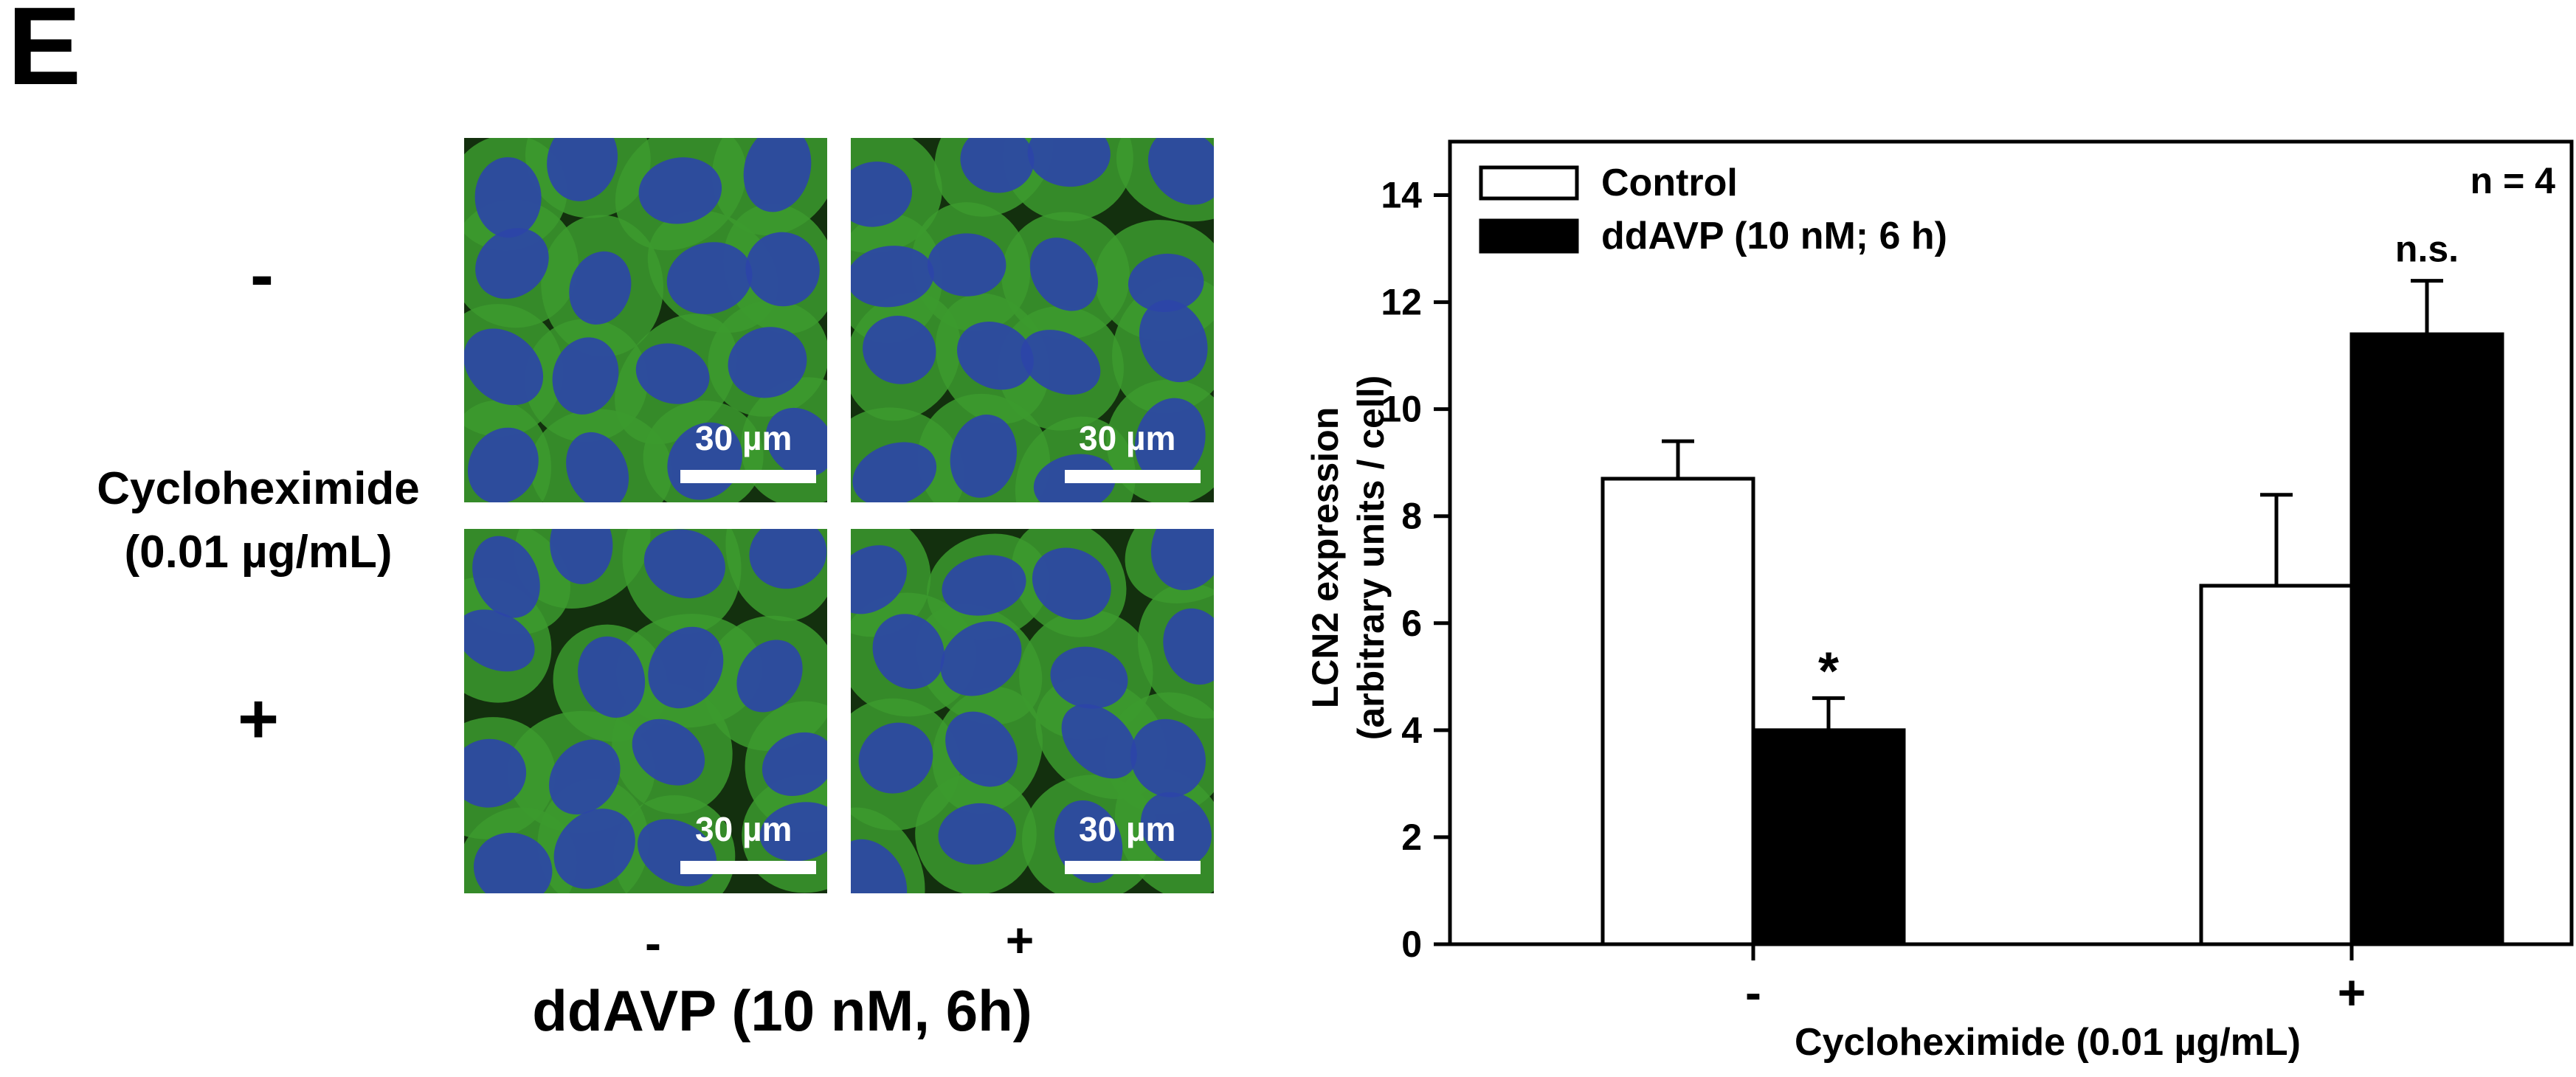 This screenshot has width=2576, height=1077. What do you see at coordinates (1325, 557) in the screenshot?
I see `y-axis-label-line1: LCN2 expression` at bounding box center [1325, 557].